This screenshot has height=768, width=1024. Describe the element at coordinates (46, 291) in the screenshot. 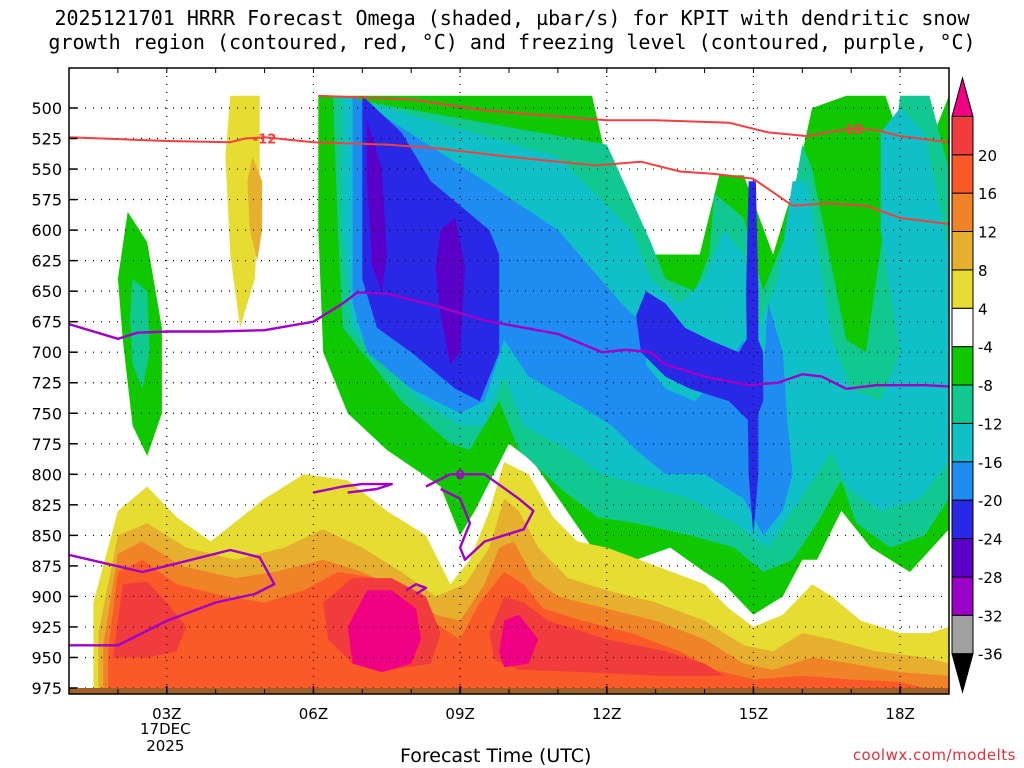

I see `y-tick-label-650: 650` at that location.